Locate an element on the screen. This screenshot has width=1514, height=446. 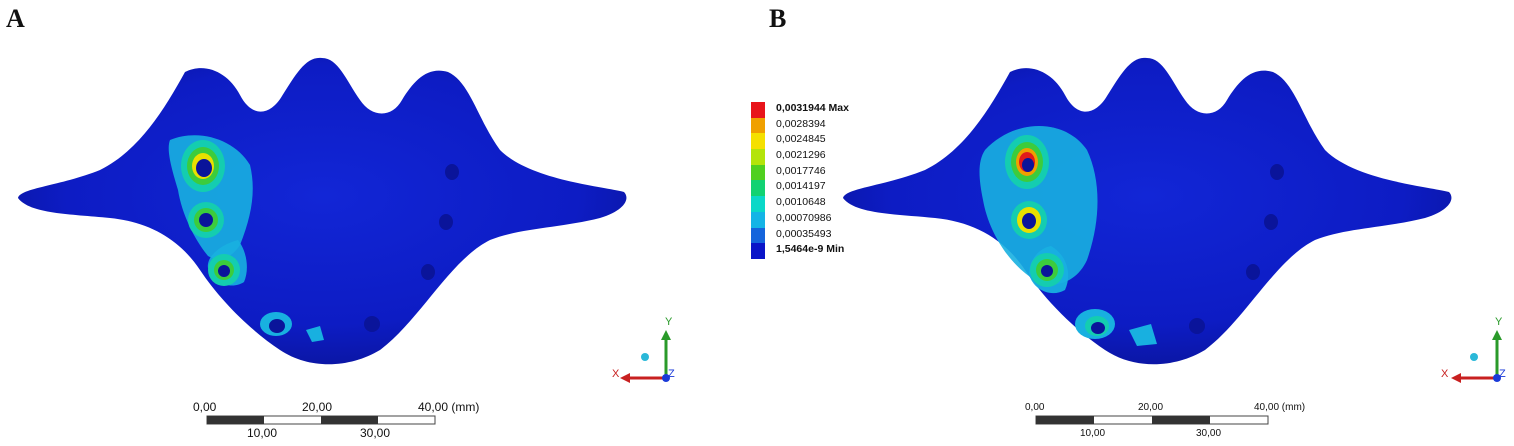
implant-site-a2 is located at coordinates (206, 220).